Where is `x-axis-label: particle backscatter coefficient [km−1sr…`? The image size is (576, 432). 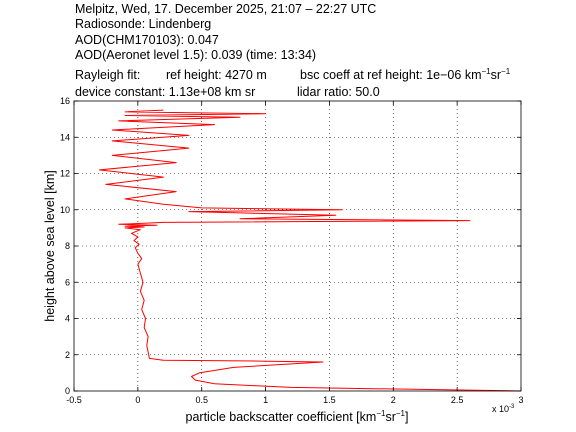 x-axis-label: particle backscatter coefficient [km−1sr… is located at coordinates (297, 416).